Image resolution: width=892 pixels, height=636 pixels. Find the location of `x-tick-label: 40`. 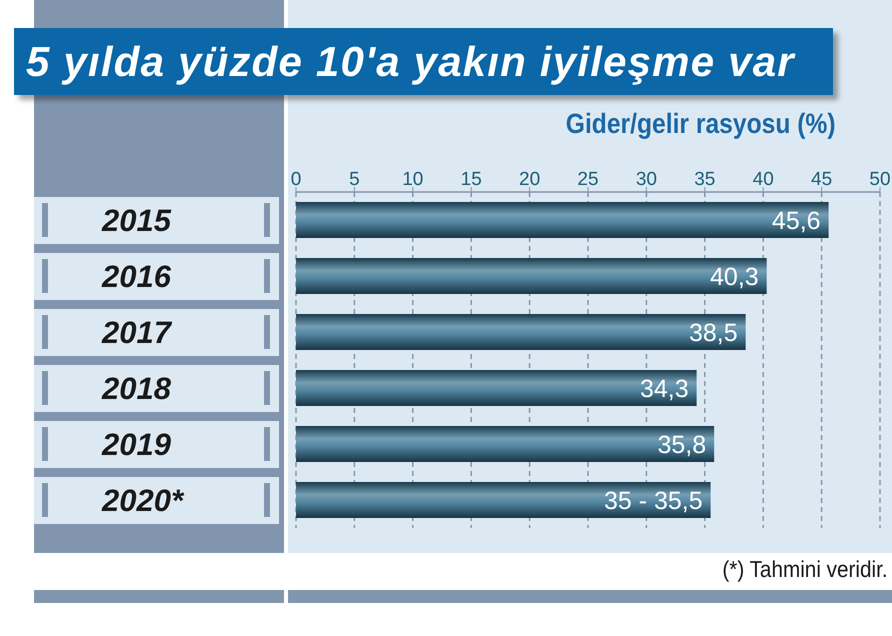

x-tick-label: 40 is located at coordinates (763, 179).